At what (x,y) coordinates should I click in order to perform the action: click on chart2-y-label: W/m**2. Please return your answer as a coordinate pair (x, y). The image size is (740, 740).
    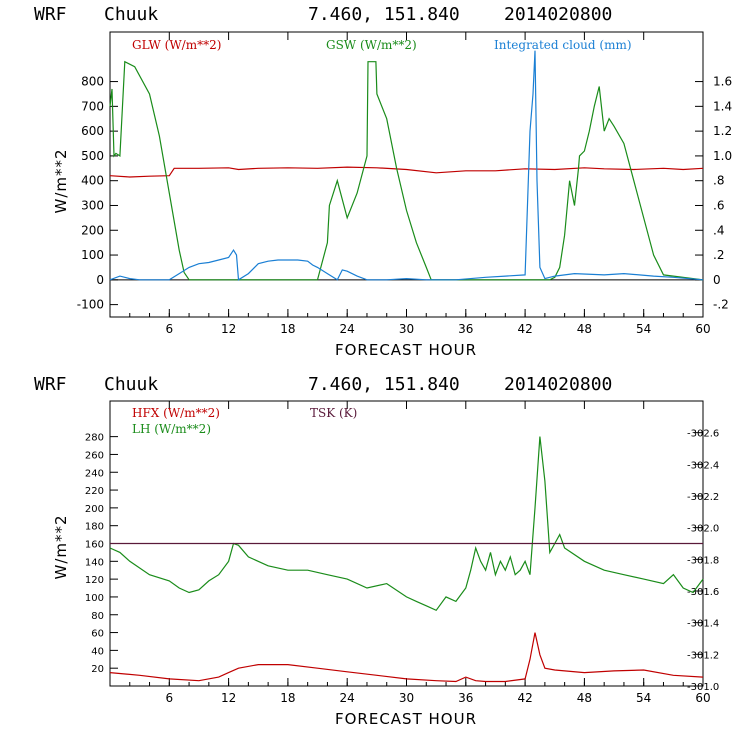
    Looking at the image, I should click on (61, 546).